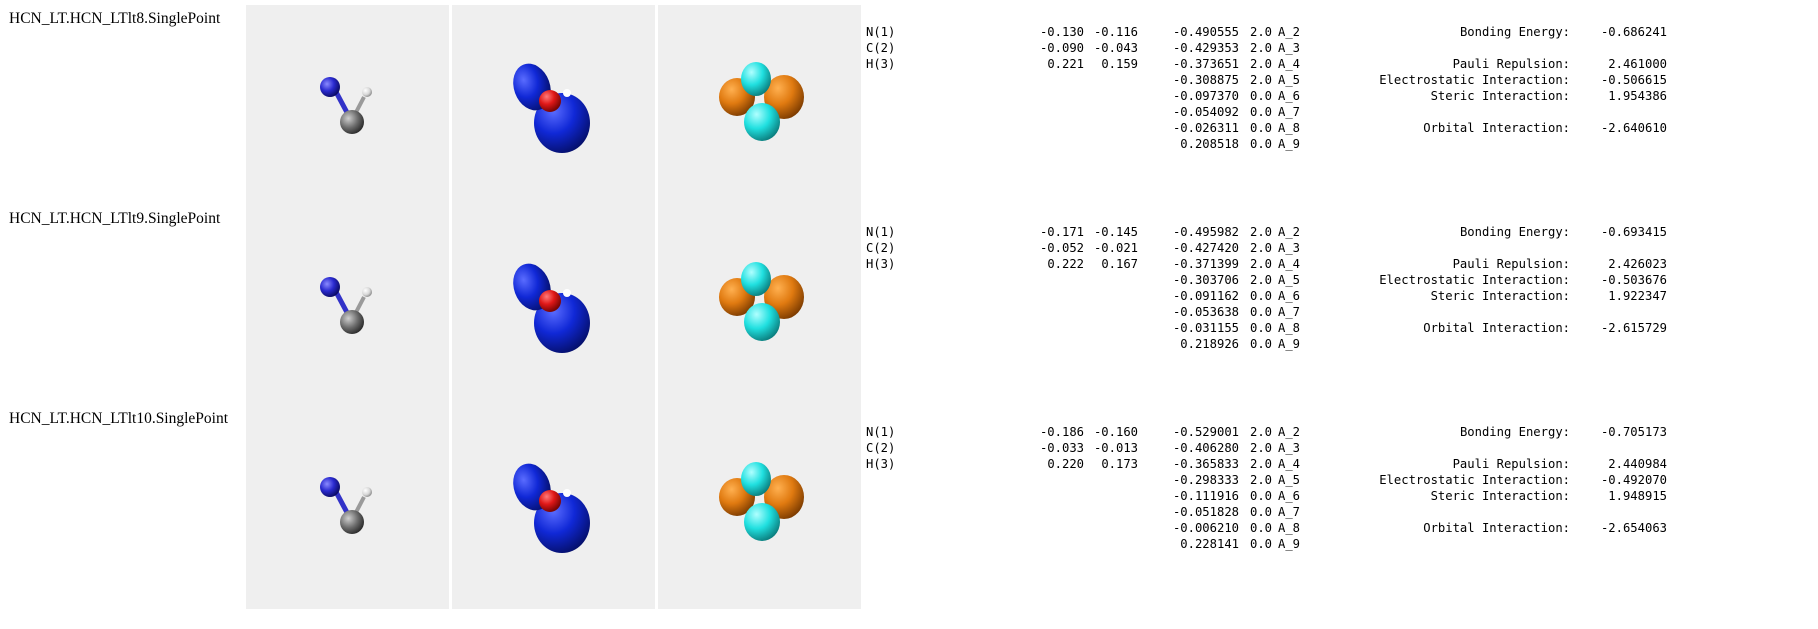 This screenshot has height=629, width=1818. Describe the element at coordinates (1500, 296) in the screenshot. I see `steric-interaction-label: Steric Interaction:` at that location.